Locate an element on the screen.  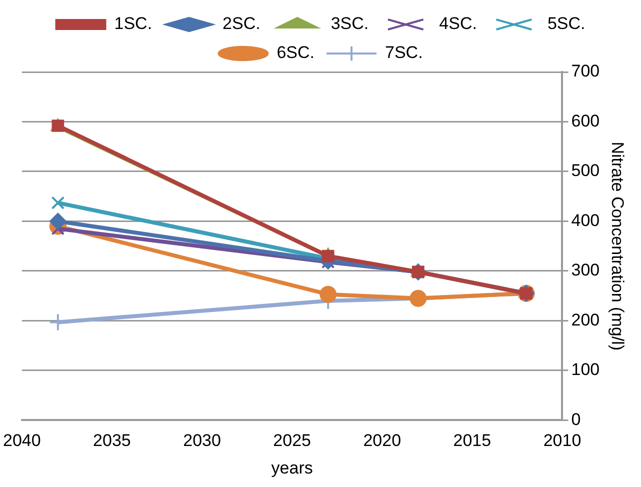
legend-label: 2SC. is located at coordinates (241, 24).